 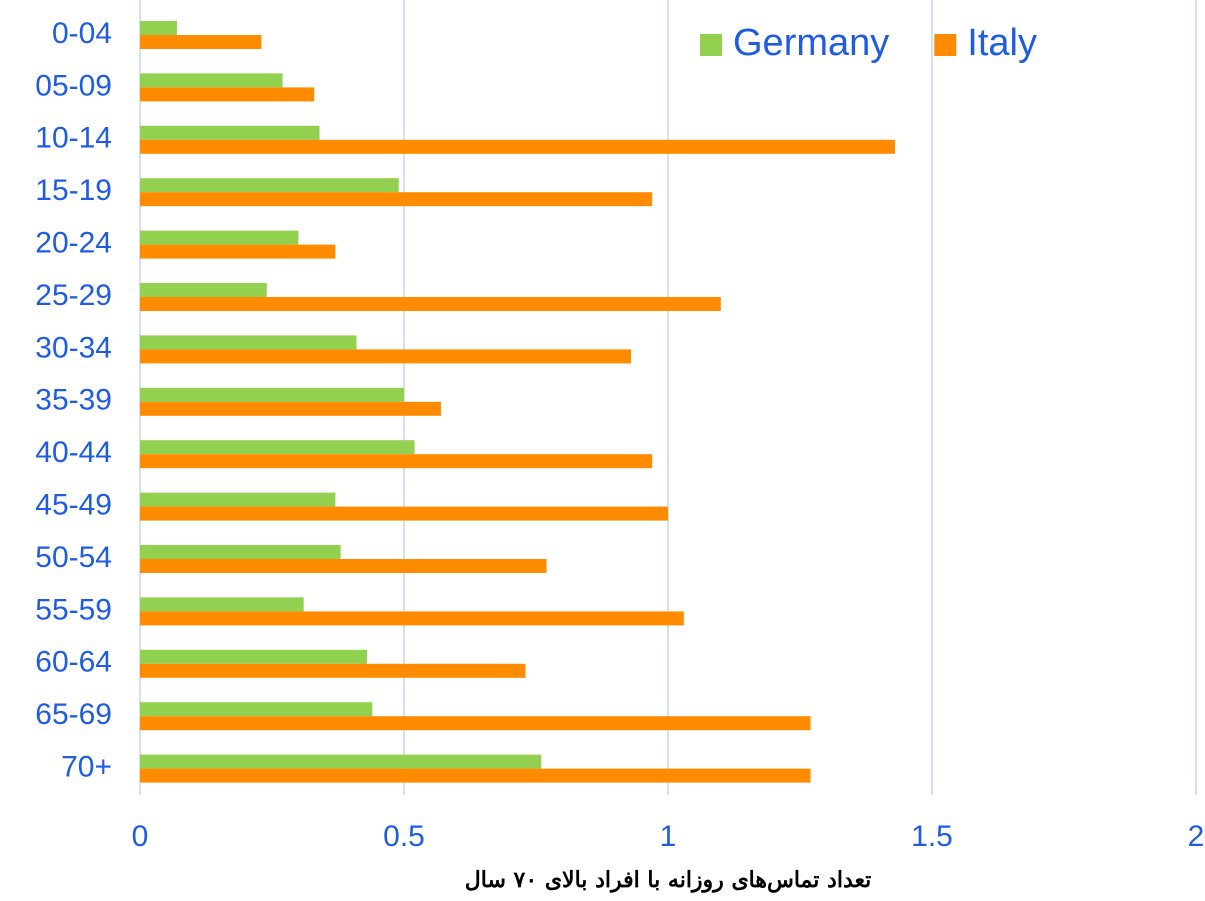 What do you see at coordinates (73, 138) in the screenshot?
I see `y-tick-label: 10-14` at bounding box center [73, 138].